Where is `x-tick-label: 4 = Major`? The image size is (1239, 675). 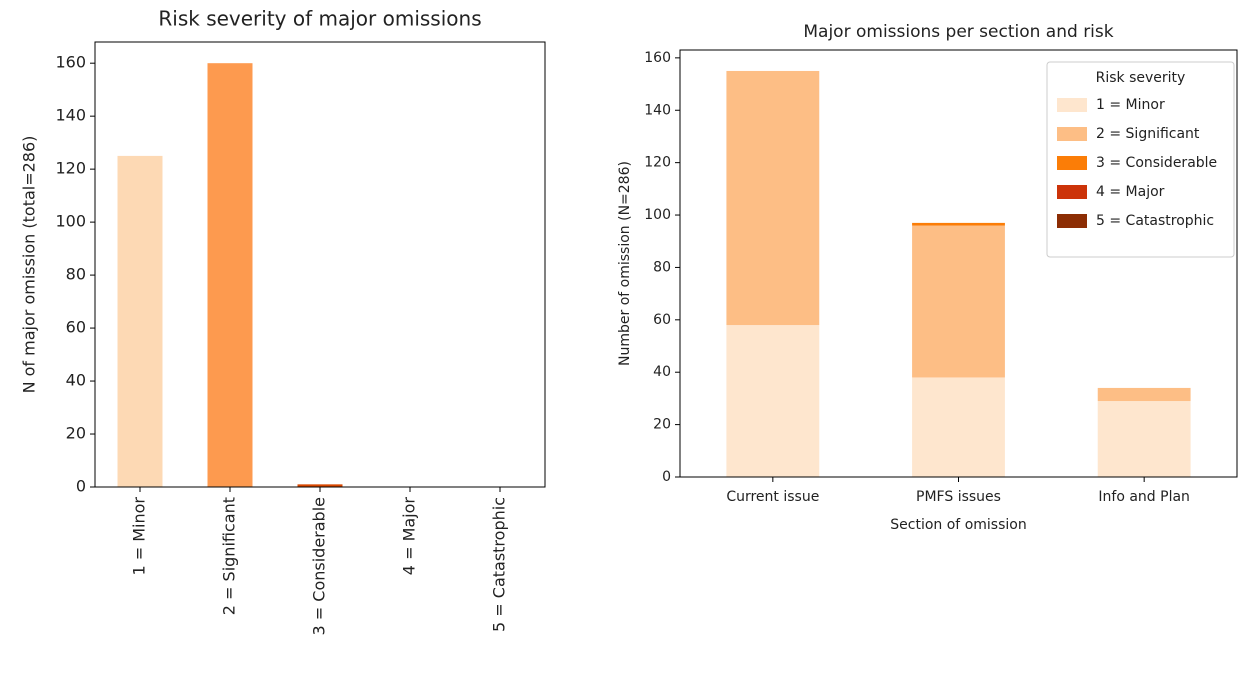
x-tick-label: 4 = Major is located at coordinates (409, 536).